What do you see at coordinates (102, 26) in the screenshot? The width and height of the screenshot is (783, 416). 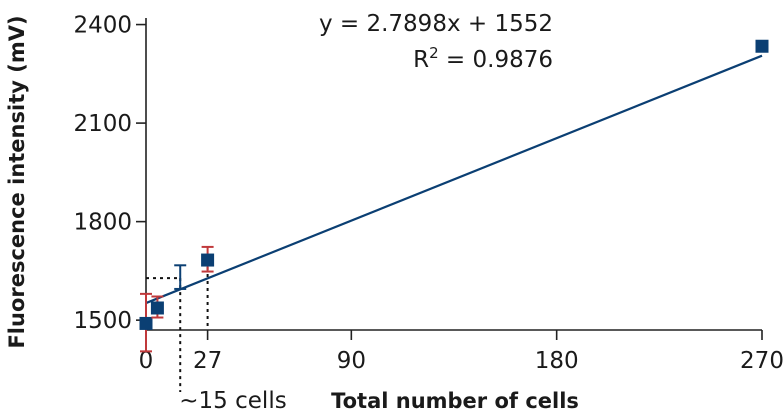 I see `y-tick-label: 2400` at bounding box center [102, 26].